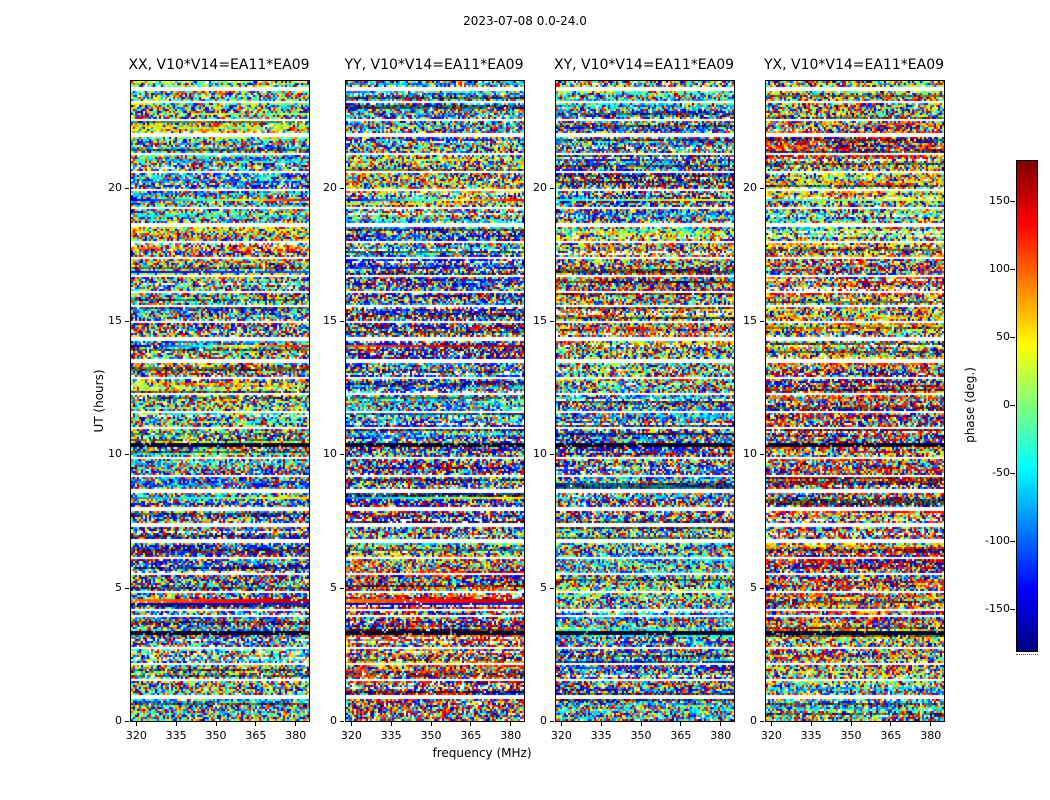  What do you see at coordinates (220, 401) in the screenshot?
I see `phase-heatmap-xx` at bounding box center [220, 401].